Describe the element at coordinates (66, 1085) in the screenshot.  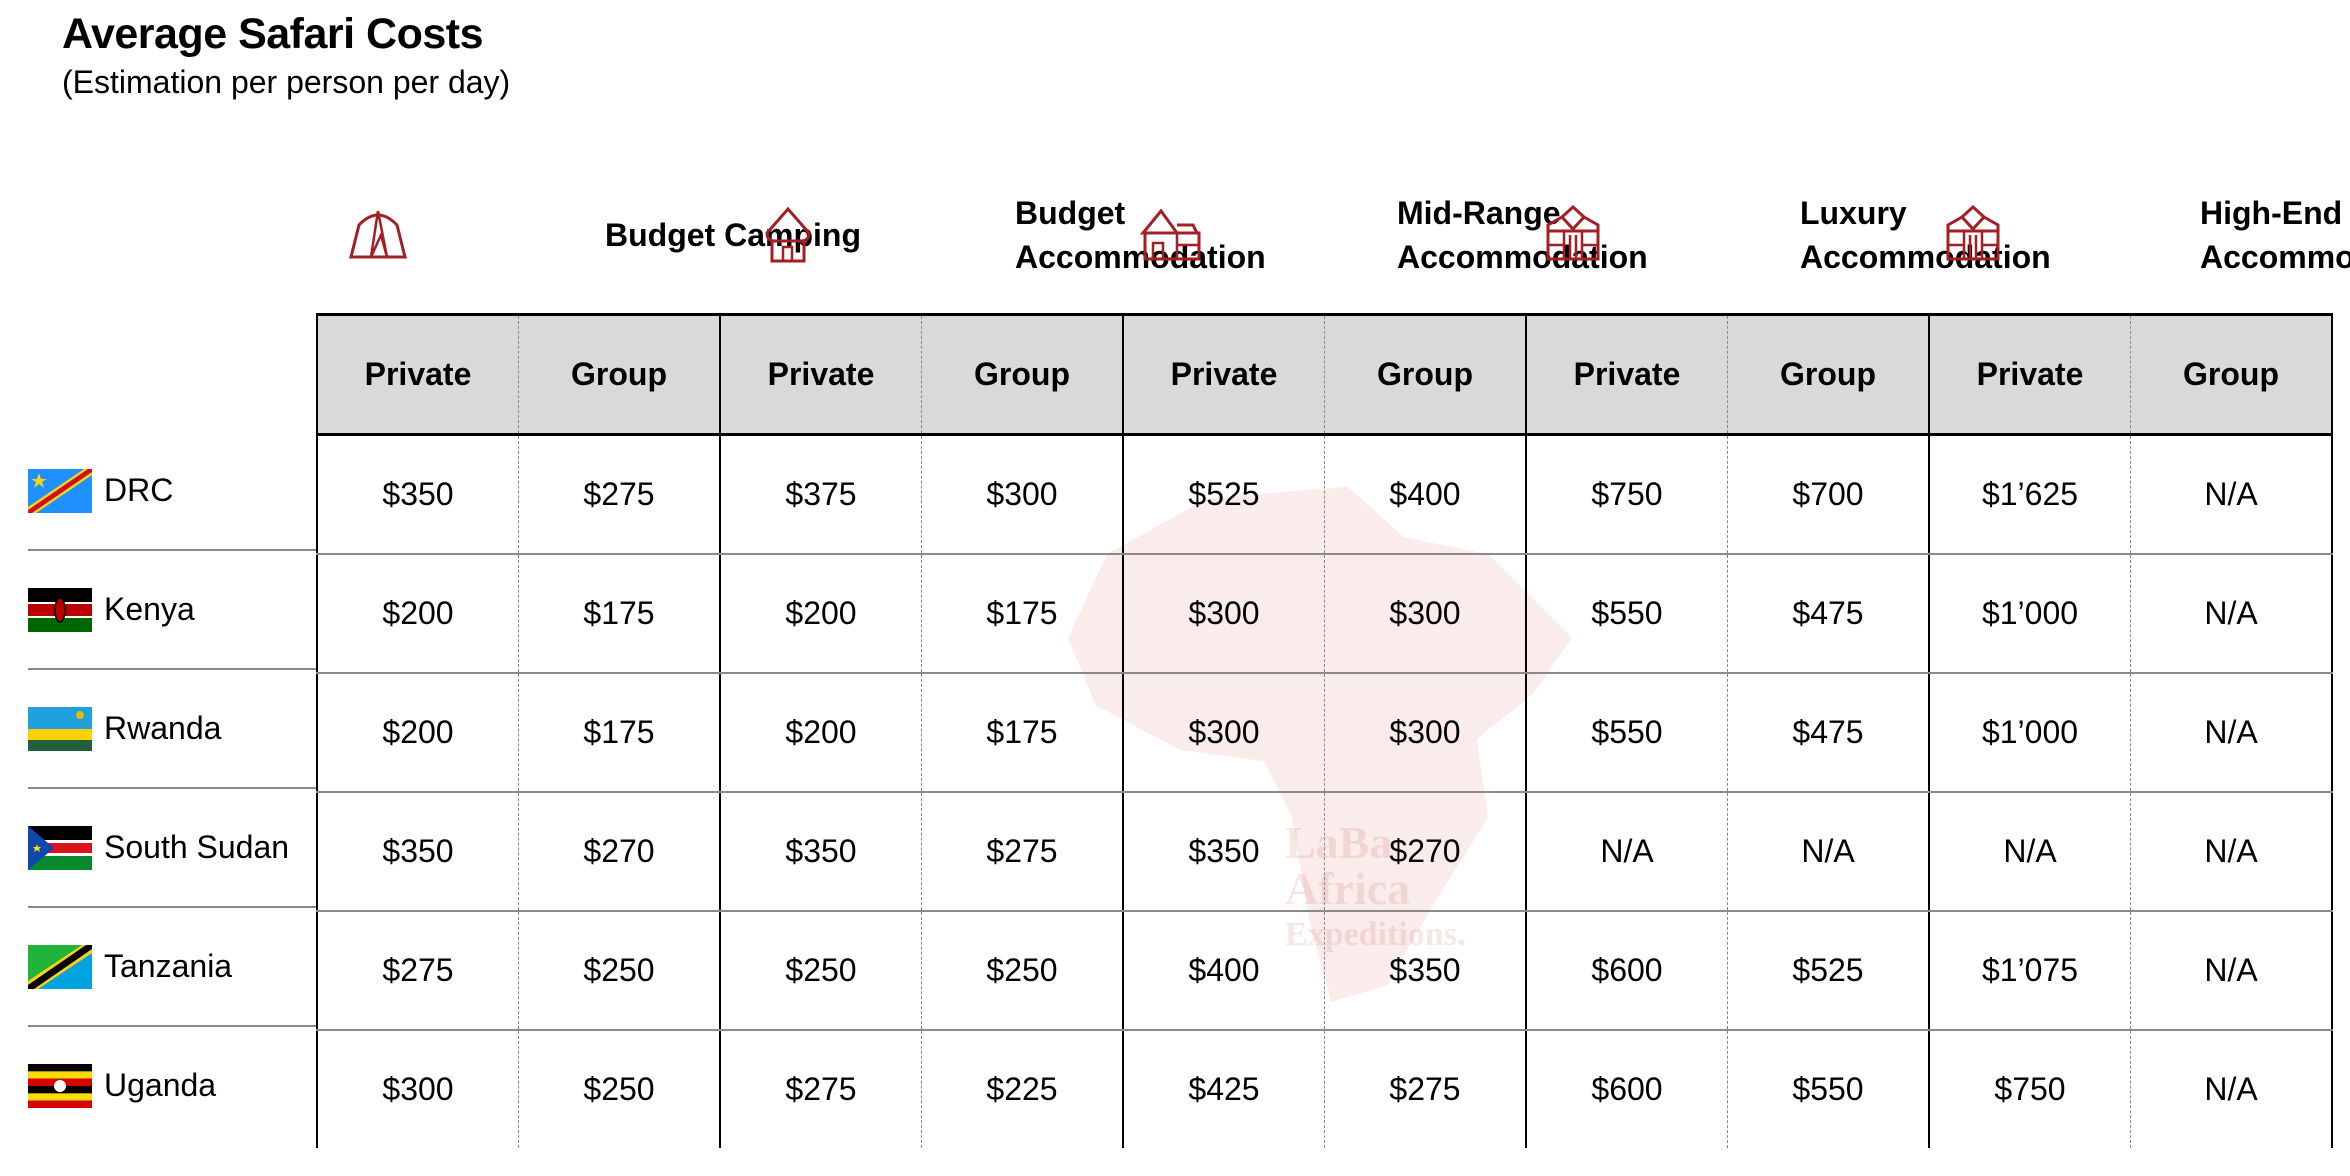
I see `uganda-flag-icon` at that location.